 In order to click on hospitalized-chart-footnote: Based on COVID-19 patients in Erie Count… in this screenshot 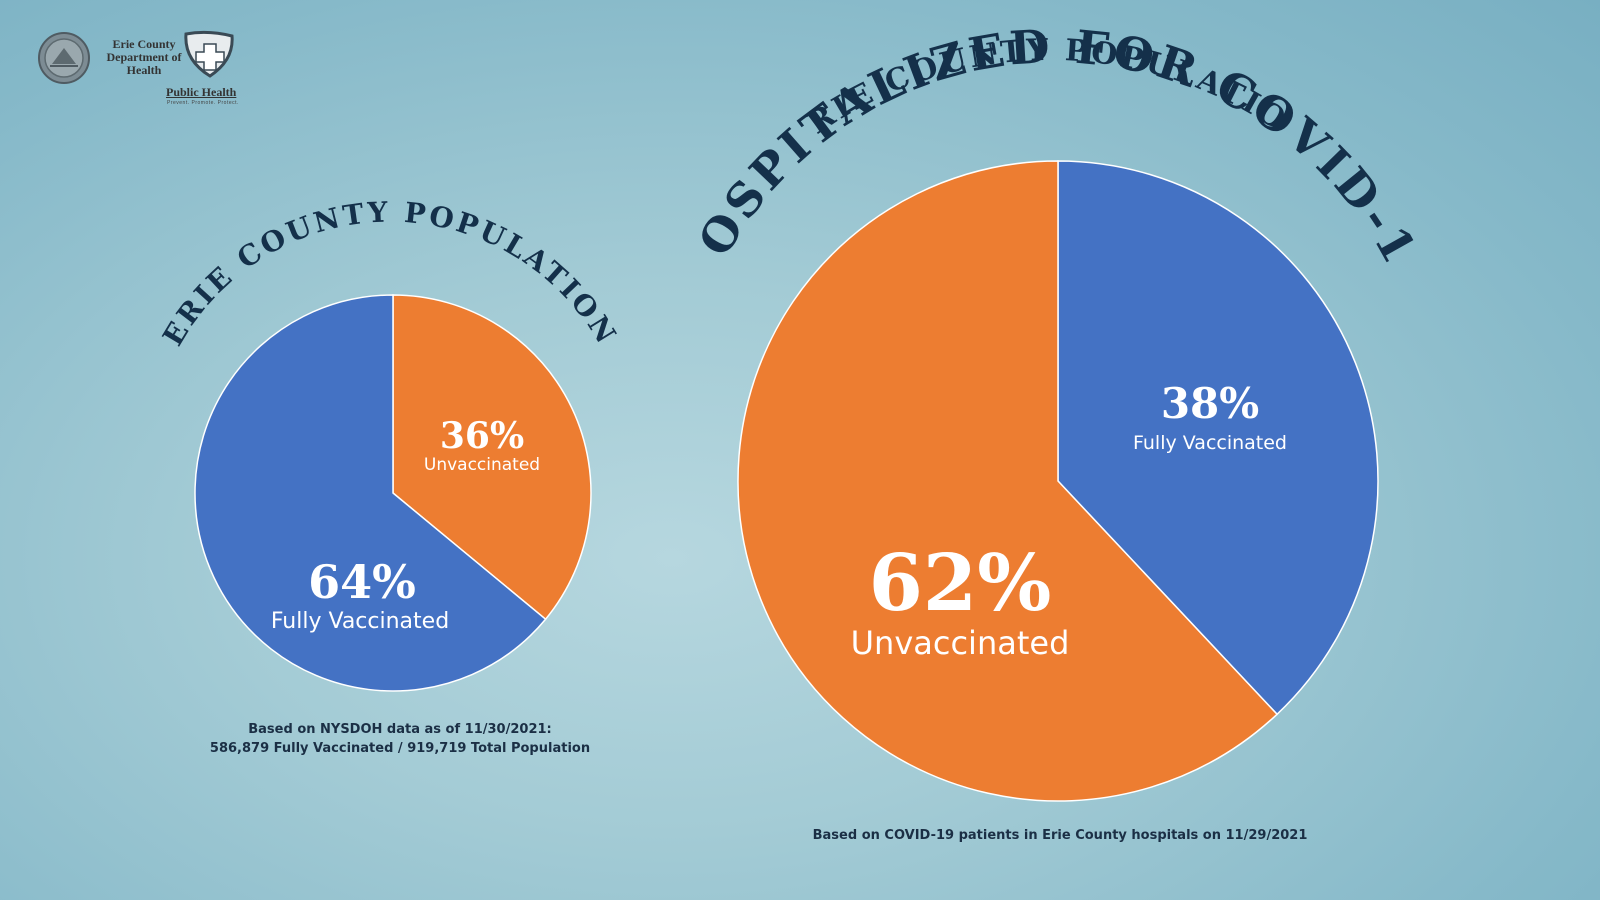, I will do `click(1060, 835)`.